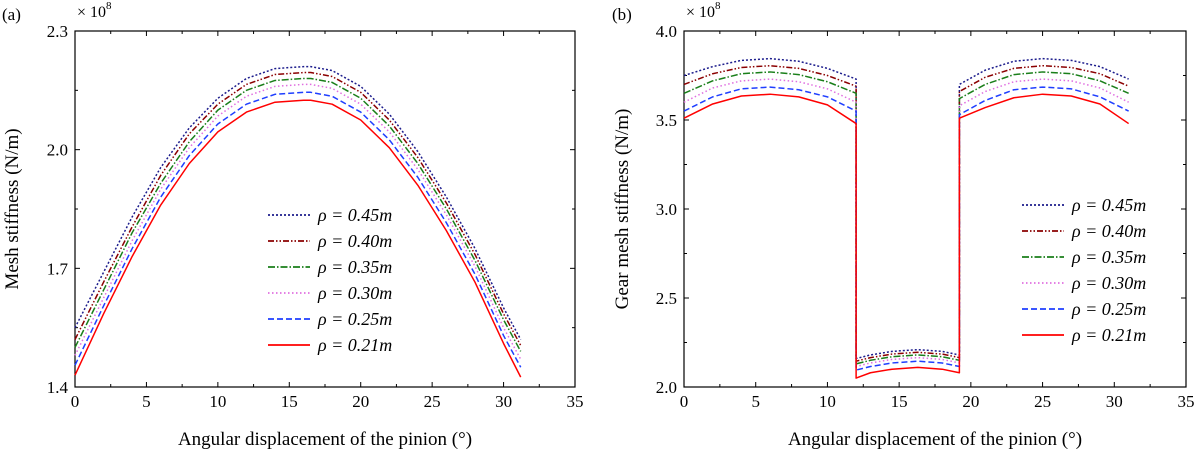  Describe the element at coordinates (622, 14) in the screenshot. I see `panel-label: (b)` at that location.